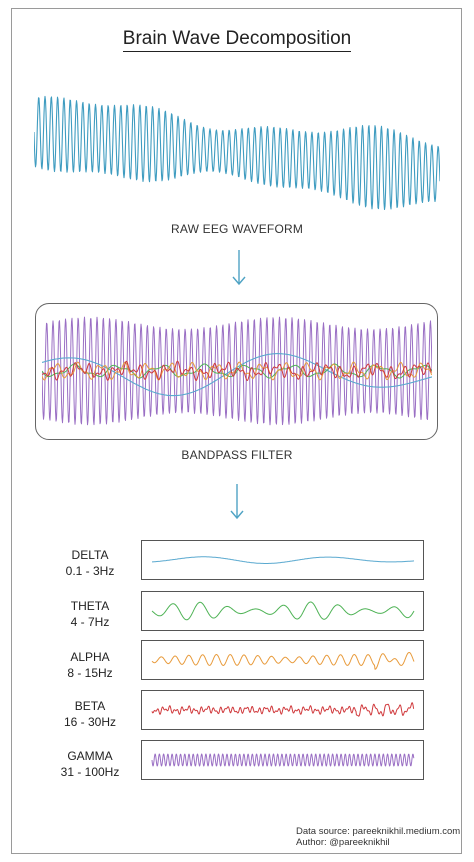  I want to click on alpha-waveform, so click(283, 661).